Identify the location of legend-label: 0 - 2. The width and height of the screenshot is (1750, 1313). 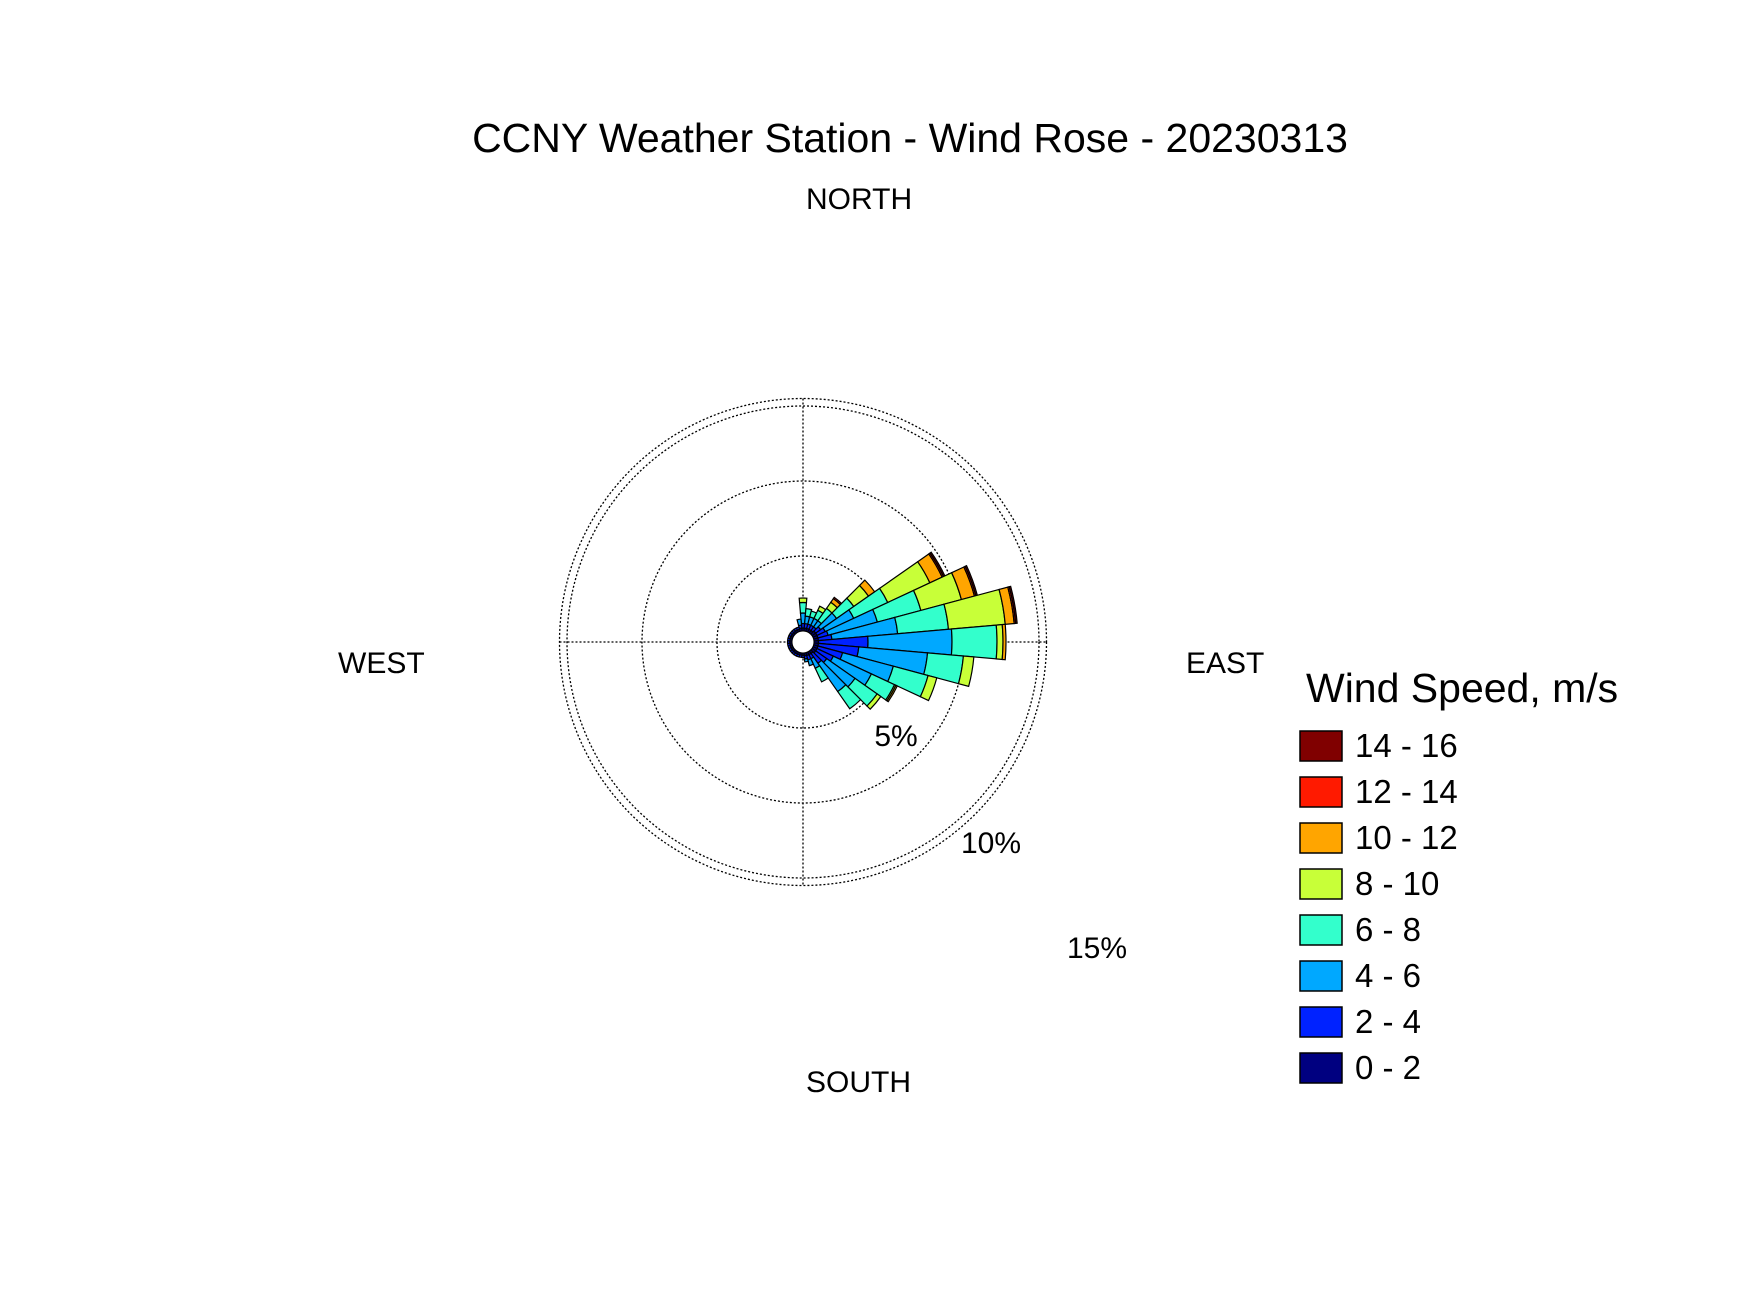
(1388, 1067).